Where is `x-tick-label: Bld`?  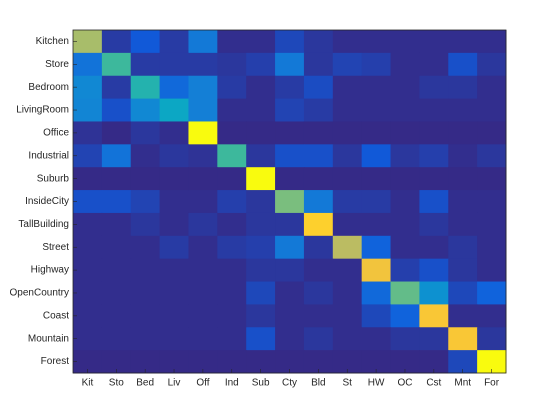 x-tick-label: Bld is located at coordinates (318, 383).